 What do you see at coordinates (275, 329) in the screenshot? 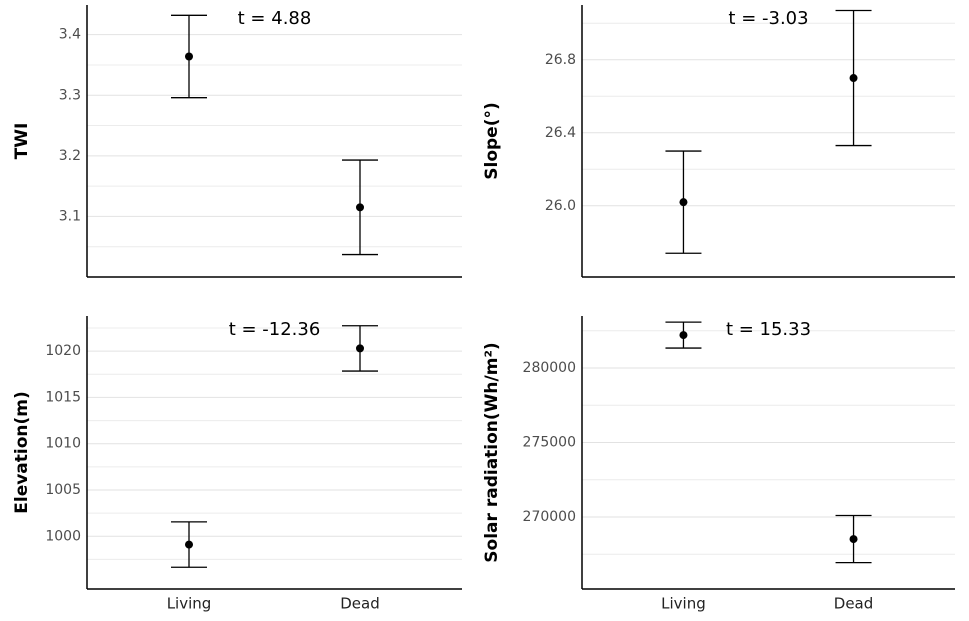
I see `annotation: t = -12.36` at bounding box center [275, 329].